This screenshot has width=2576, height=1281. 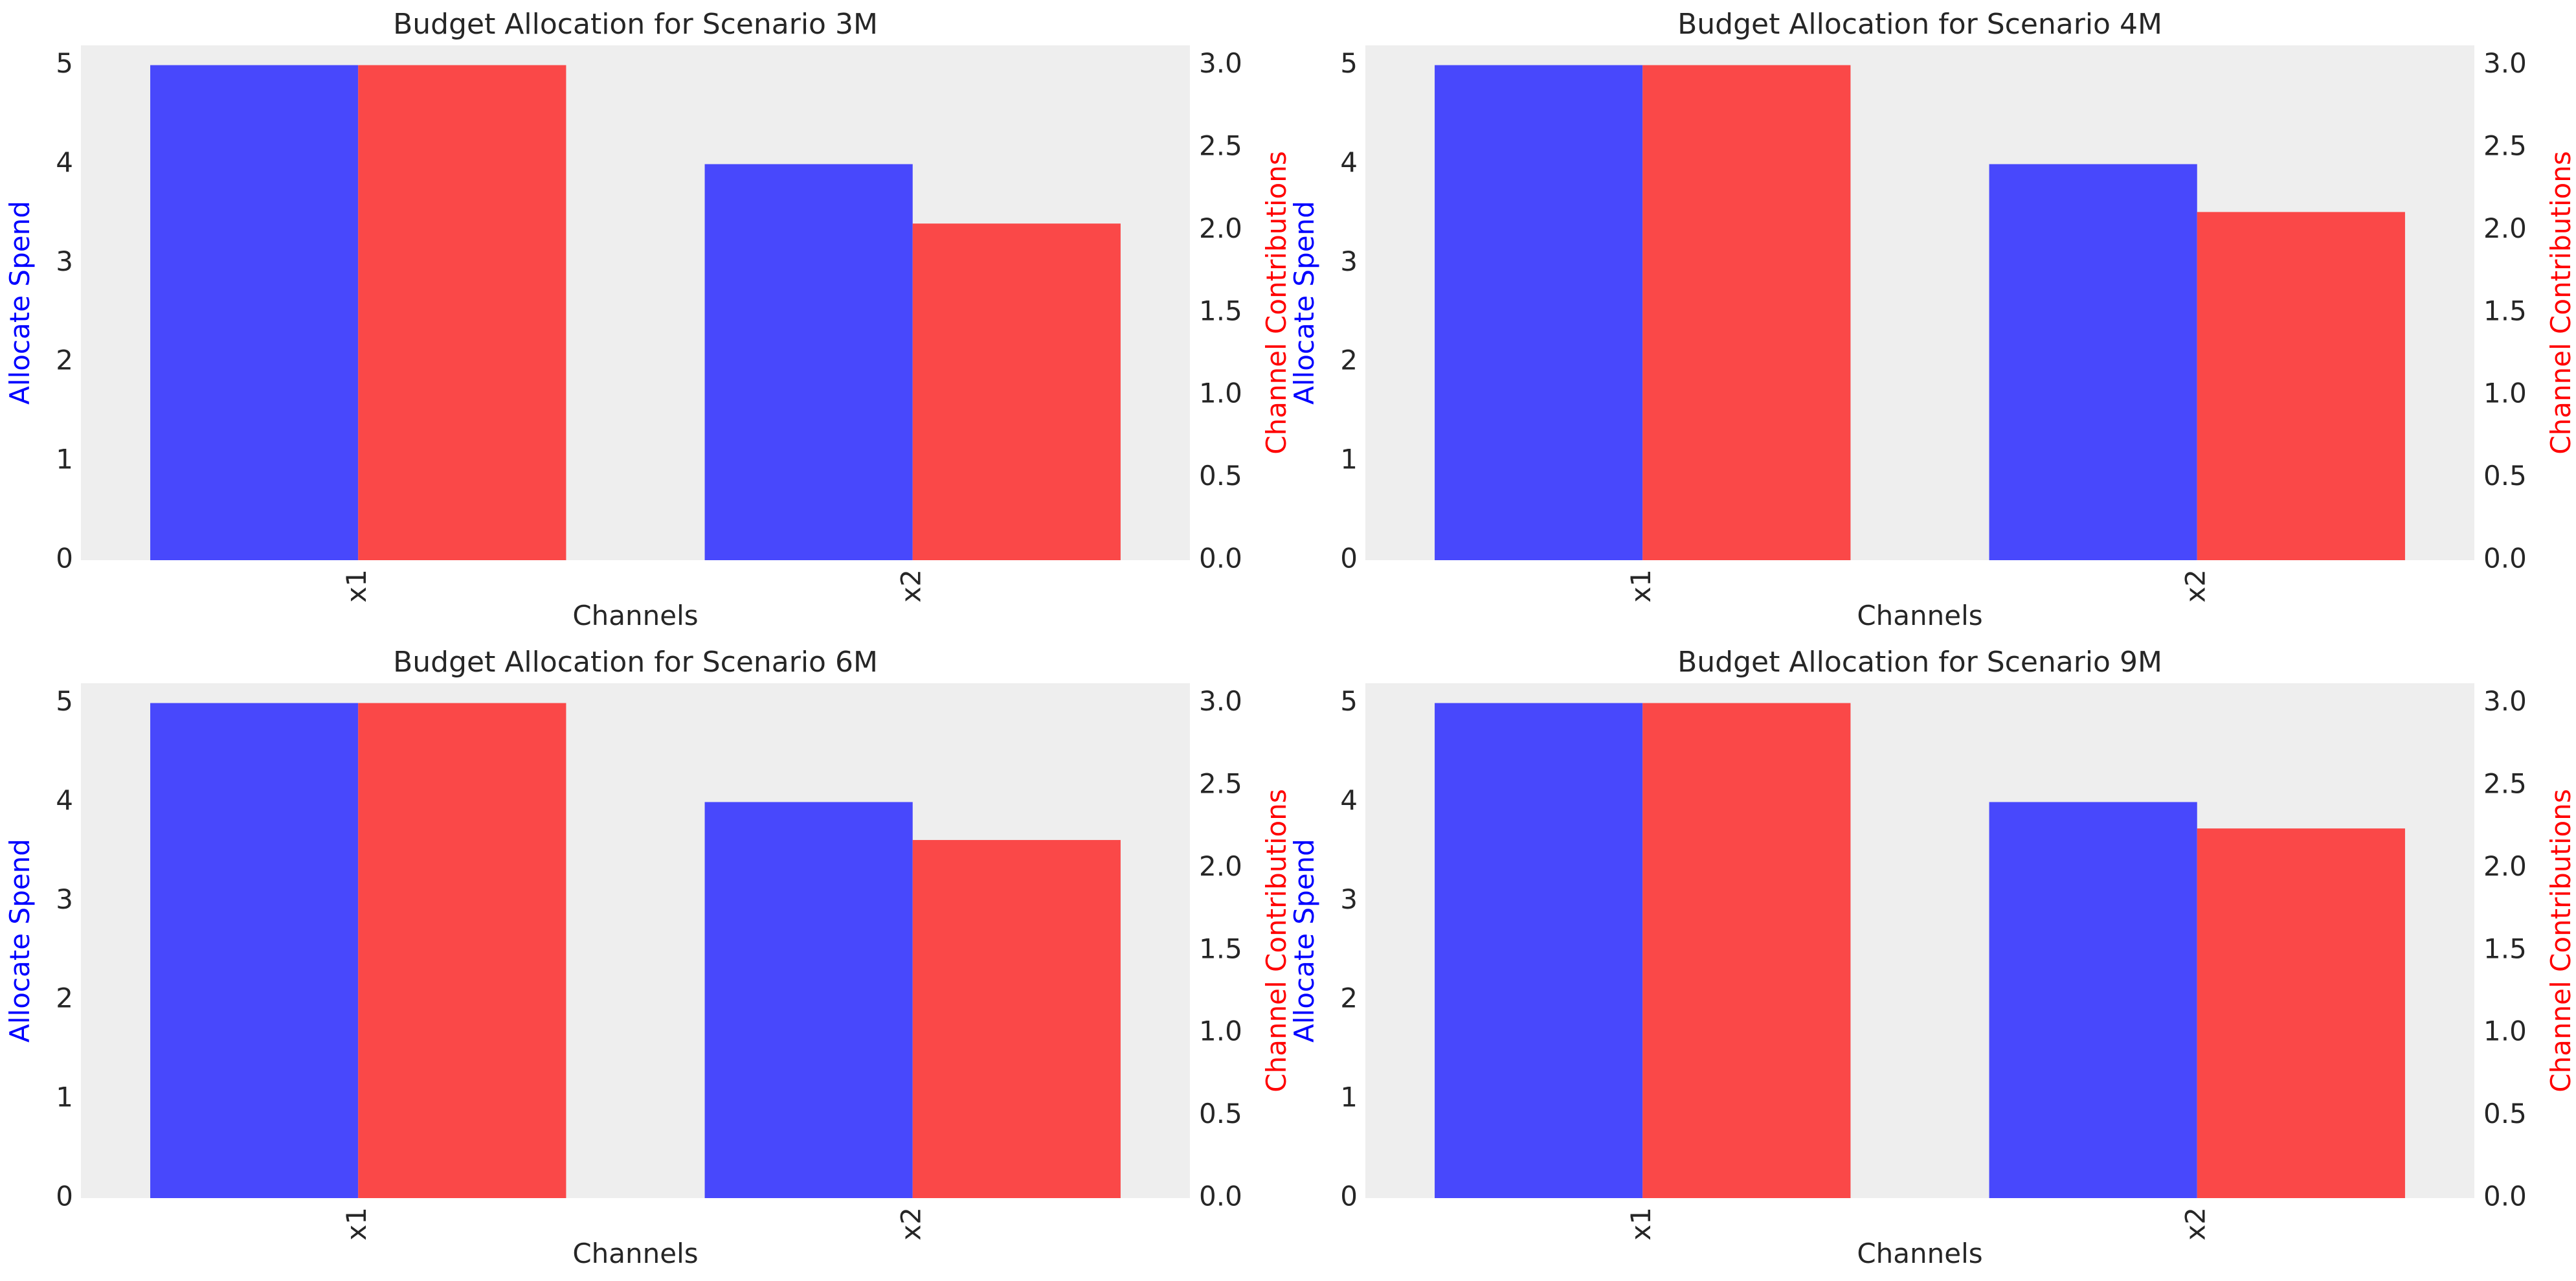 What do you see at coordinates (635, 24) in the screenshot?
I see `chart-title: Budget Allocation for Scenario 3M` at bounding box center [635, 24].